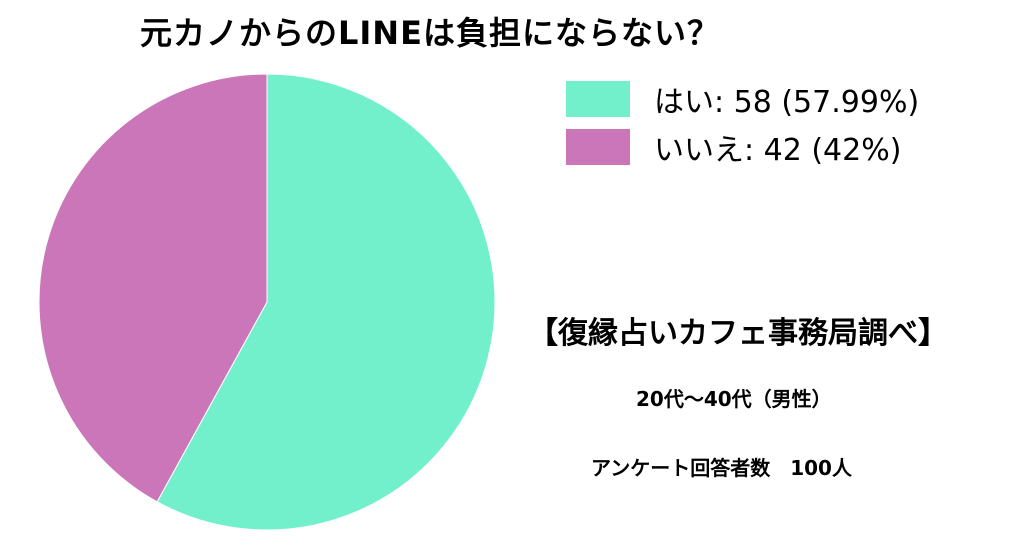 The image size is (1024, 553). I want to click on demographic-note: 20代〜40代（男性）, so click(734, 399).